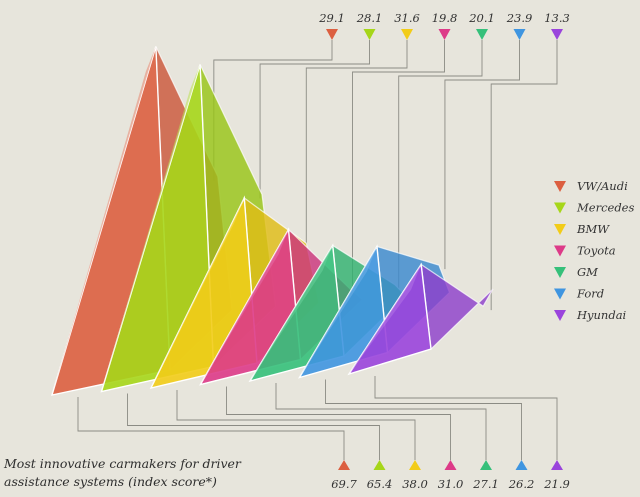  I want to click on prism-side-hyundai, so click(457, 307).